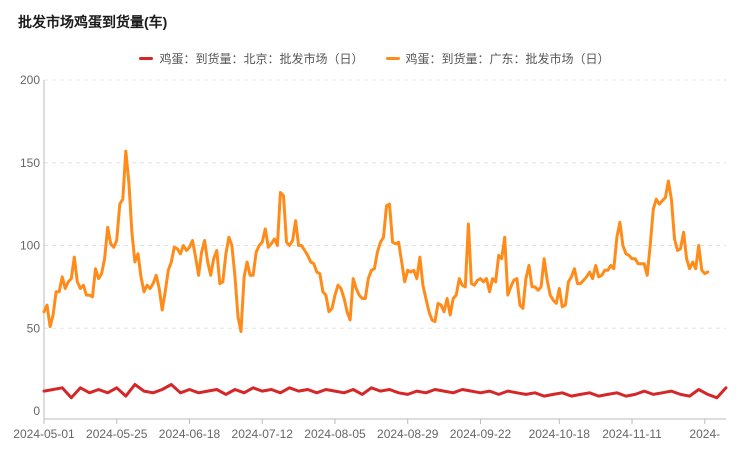 Image resolution: width=749 pixels, height=460 pixels. I want to click on y-tick-label: 150, so click(30, 163).